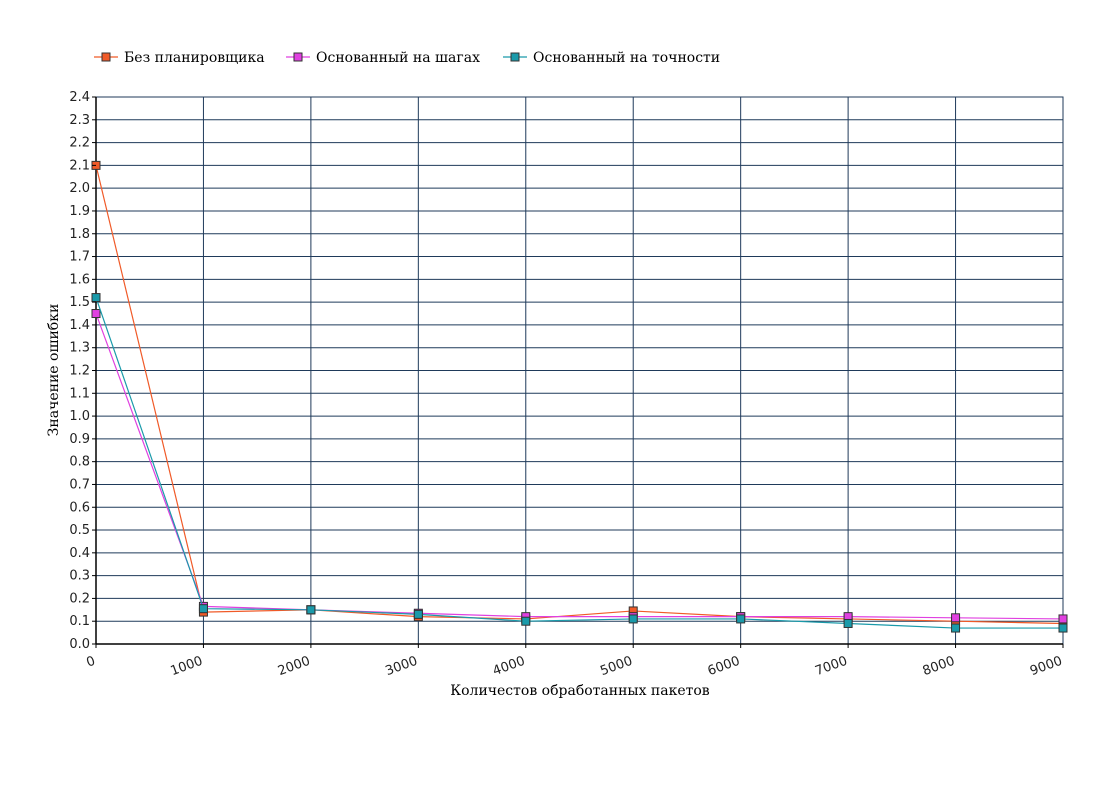  I want to click on y-tick-label: 2.1, so click(79, 165).